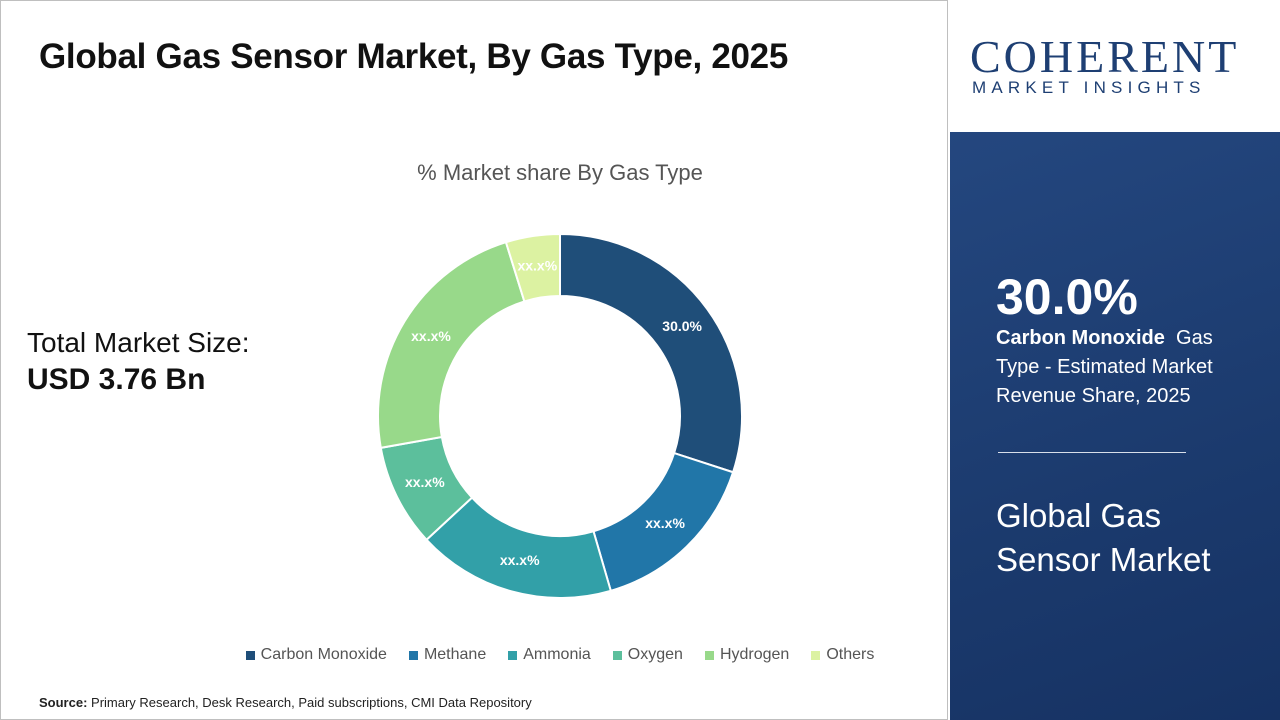 The width and height of the screenshot is (1280, 720). Describe the element at coordinates (1103, 537) in the screenshot. I see `highlight-market: Global Gas Sensor Market` at that location.